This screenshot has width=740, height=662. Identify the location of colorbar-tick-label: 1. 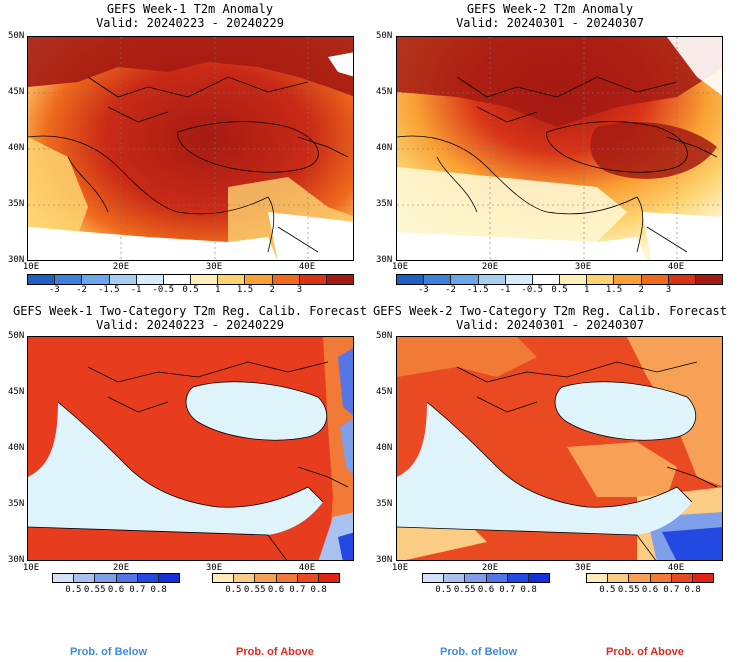
(587, 290).